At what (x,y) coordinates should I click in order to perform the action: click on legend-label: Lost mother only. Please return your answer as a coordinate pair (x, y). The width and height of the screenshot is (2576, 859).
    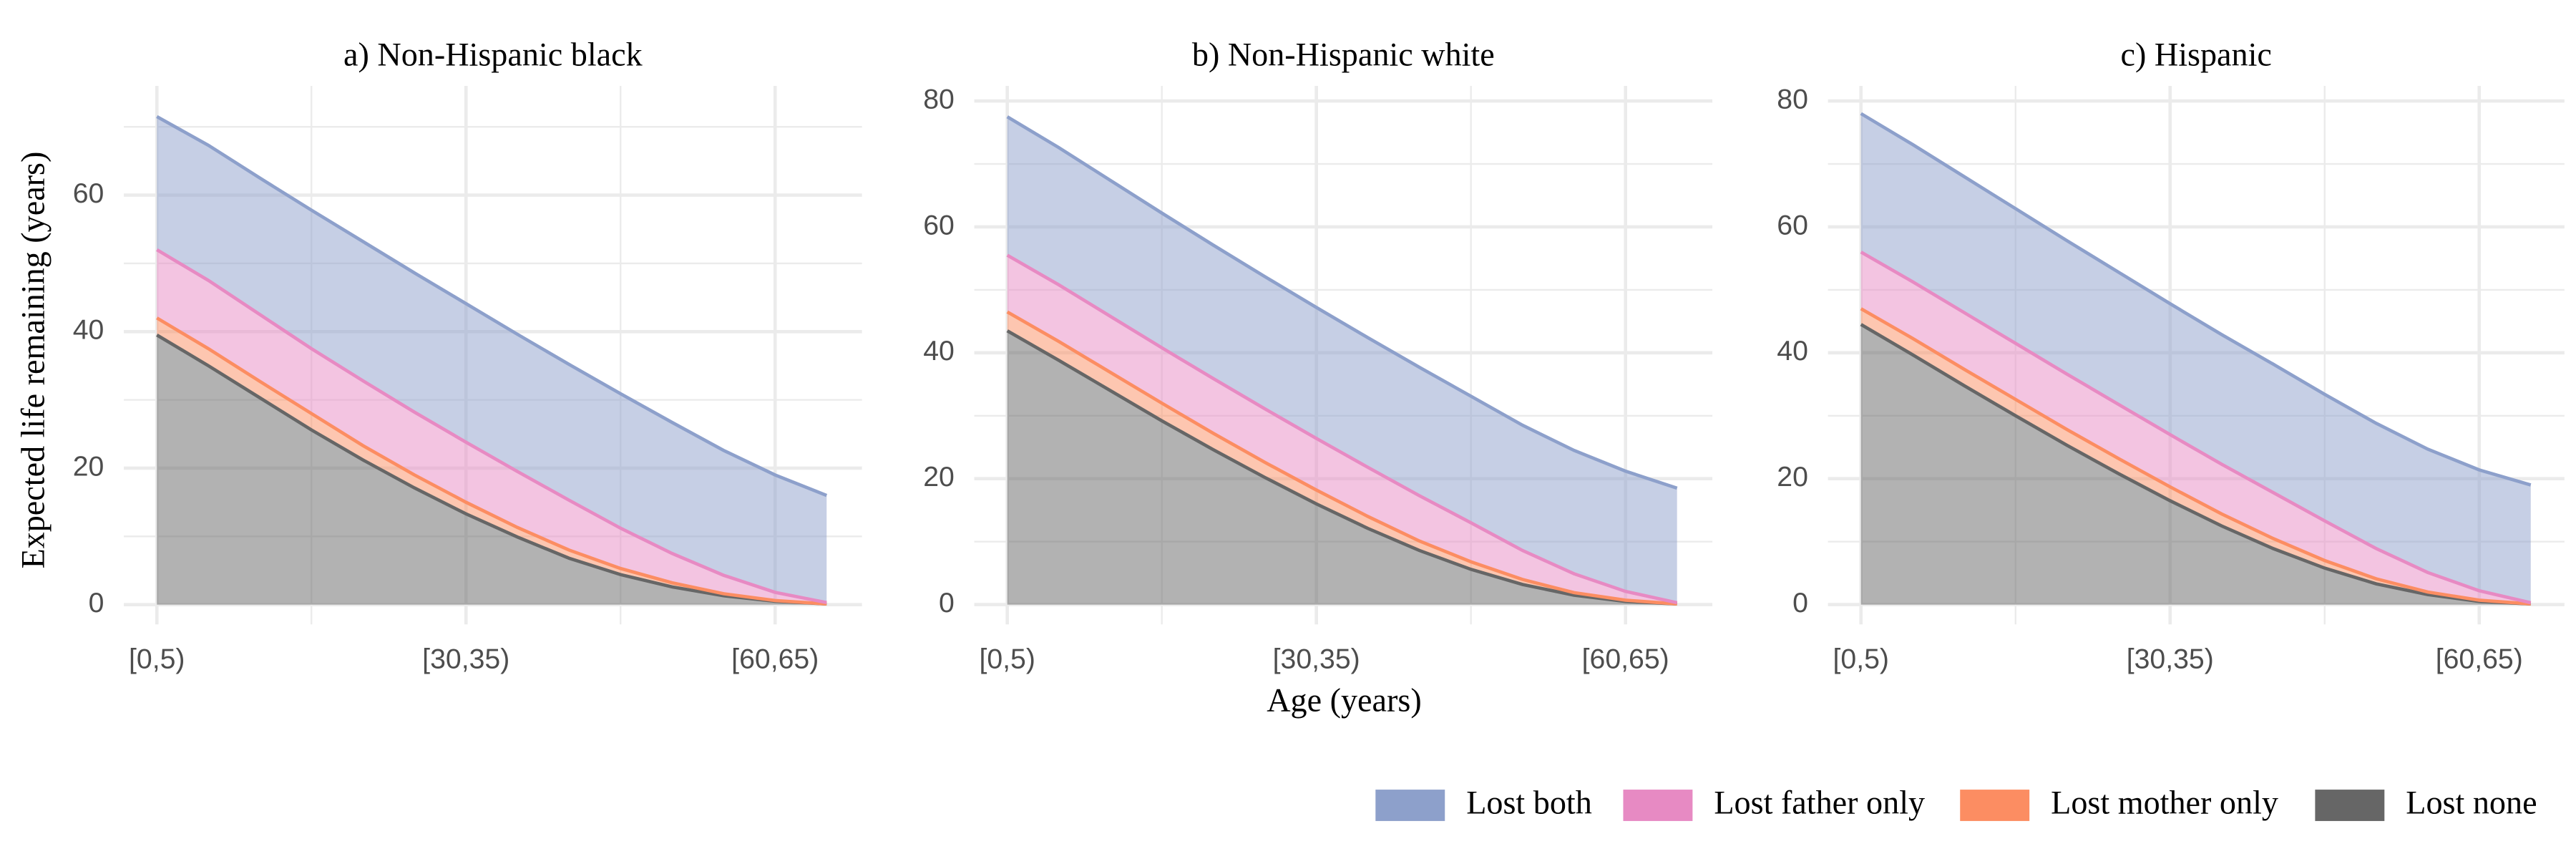
    Looking at the image, I should click on (2164, 803).